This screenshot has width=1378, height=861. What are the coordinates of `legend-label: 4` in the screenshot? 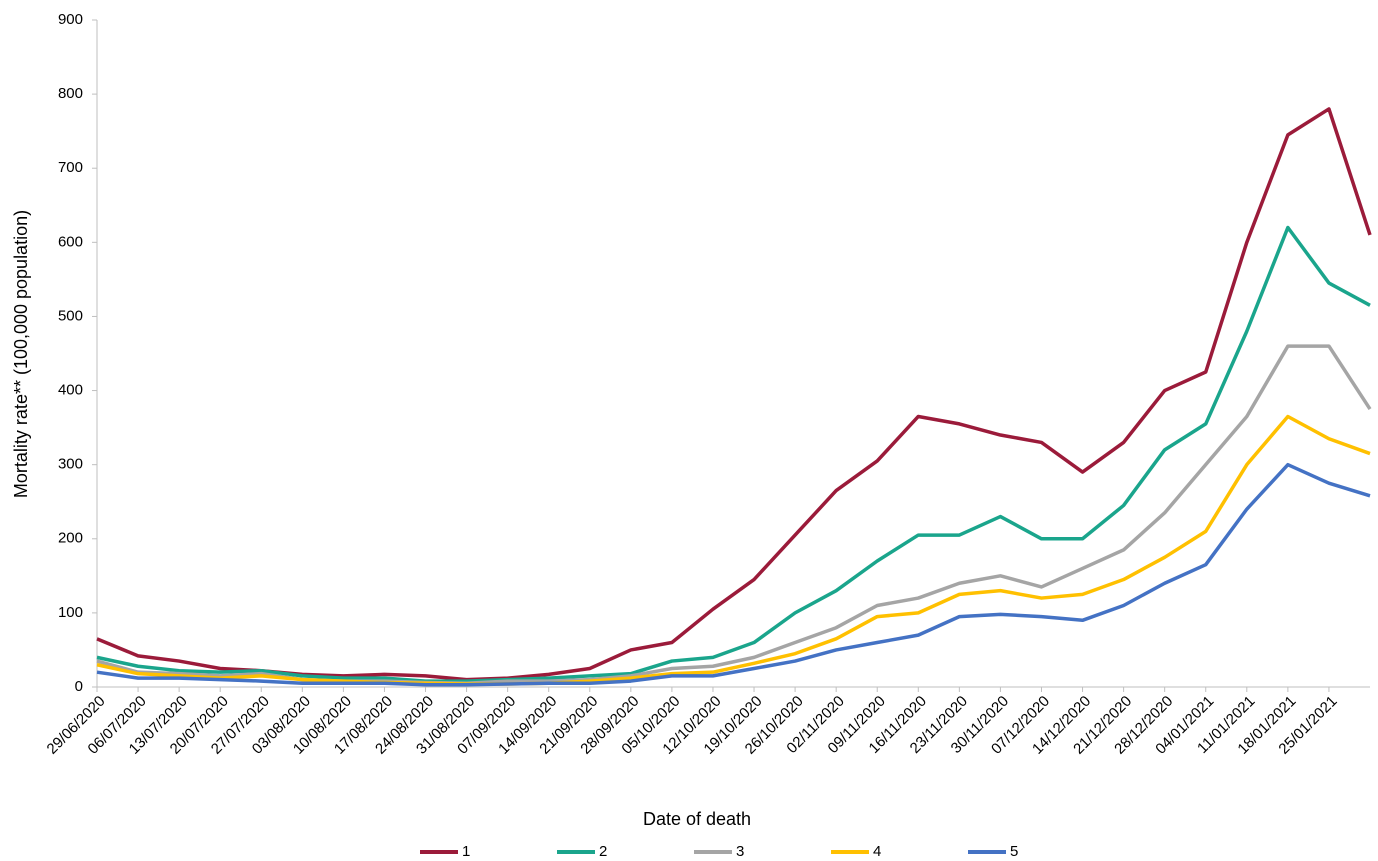 It's located at (877, 851).